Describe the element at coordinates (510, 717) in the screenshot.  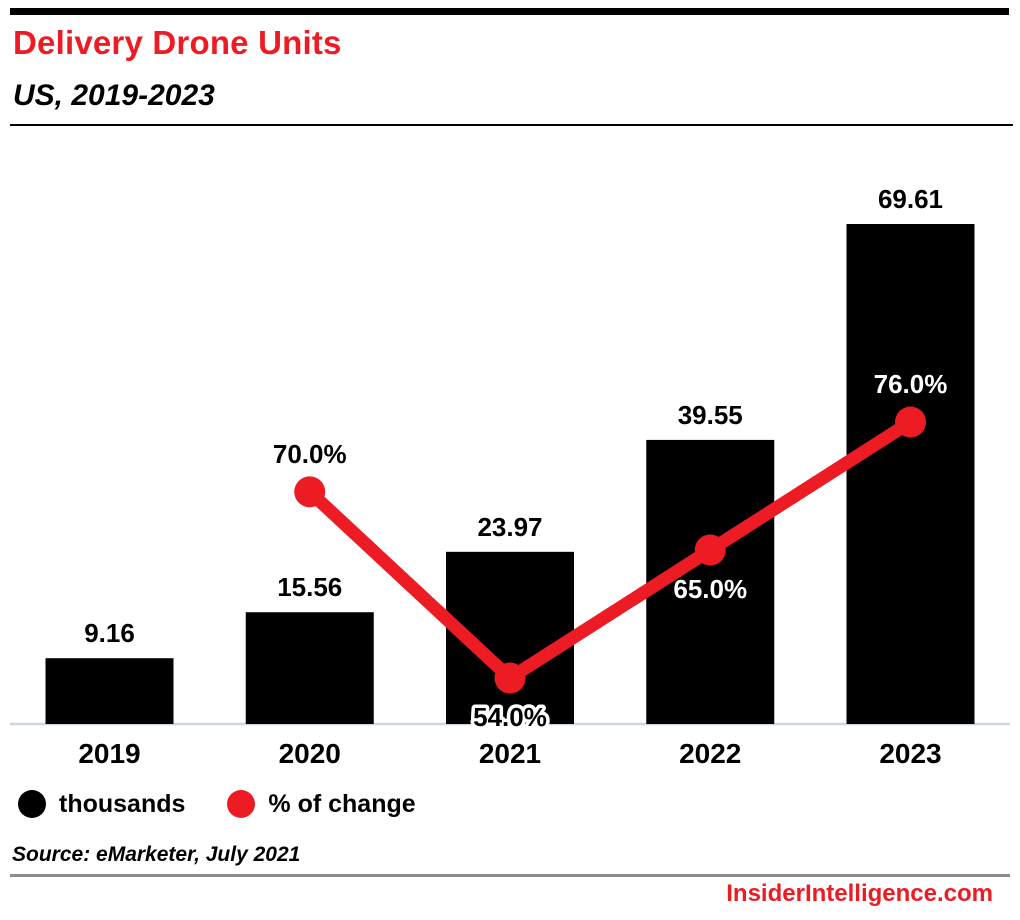
I see `pct-label-2021: 54.0%` at that location.